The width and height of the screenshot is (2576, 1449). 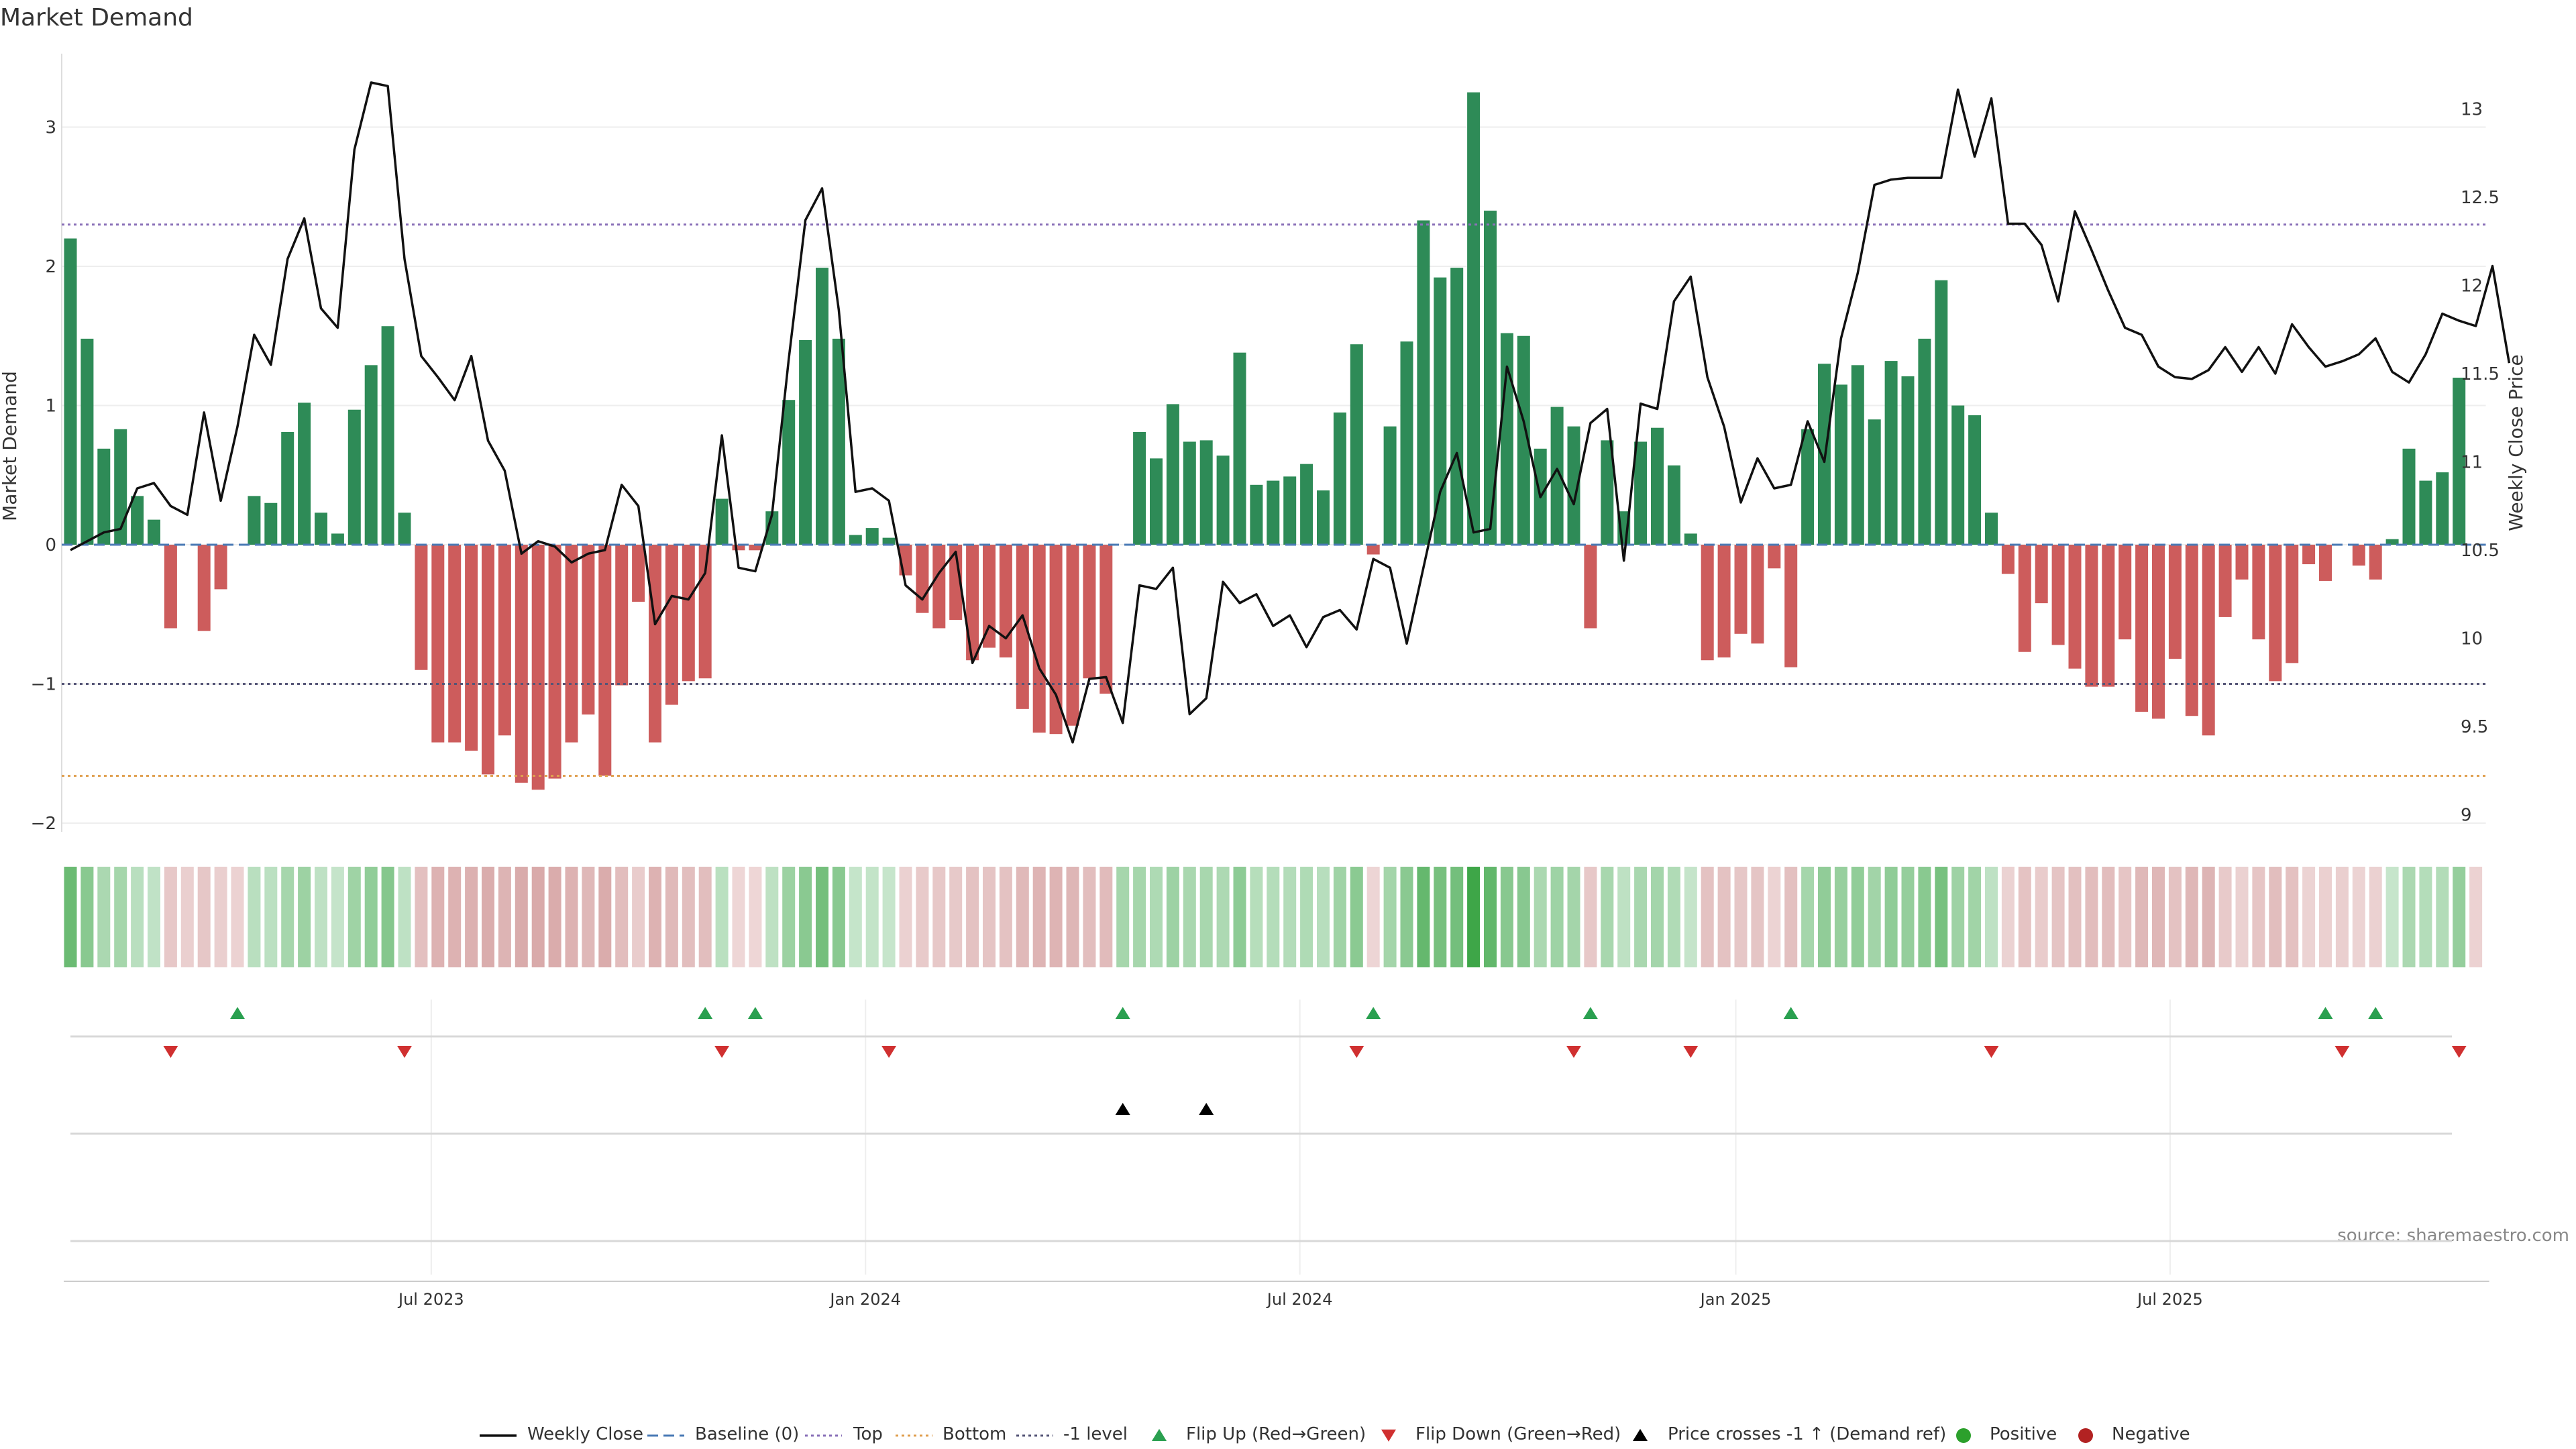 I want to click on x-gridlines, so click(x=1300, y=1137).